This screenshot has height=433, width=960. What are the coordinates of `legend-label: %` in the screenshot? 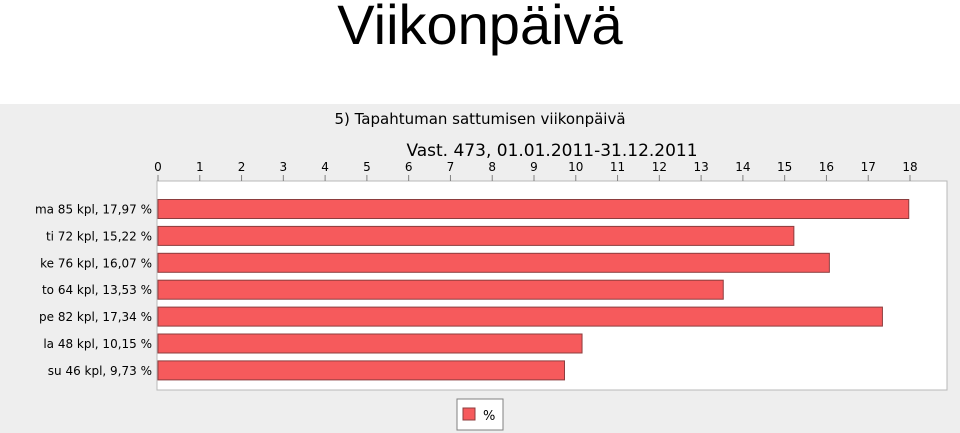 It's located at (489, 416).